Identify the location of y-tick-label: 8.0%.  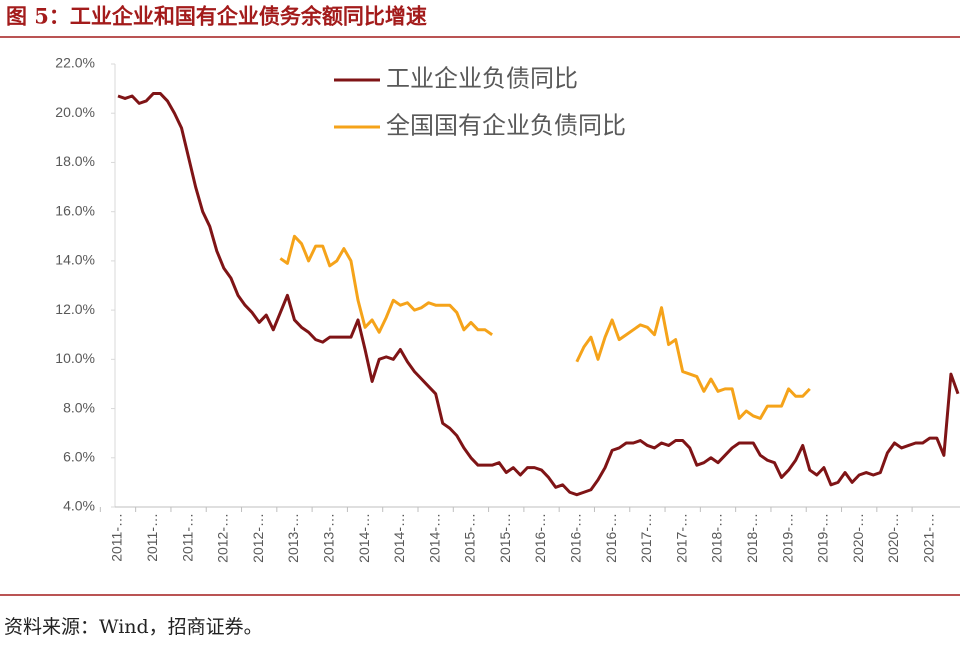
(79, 407).